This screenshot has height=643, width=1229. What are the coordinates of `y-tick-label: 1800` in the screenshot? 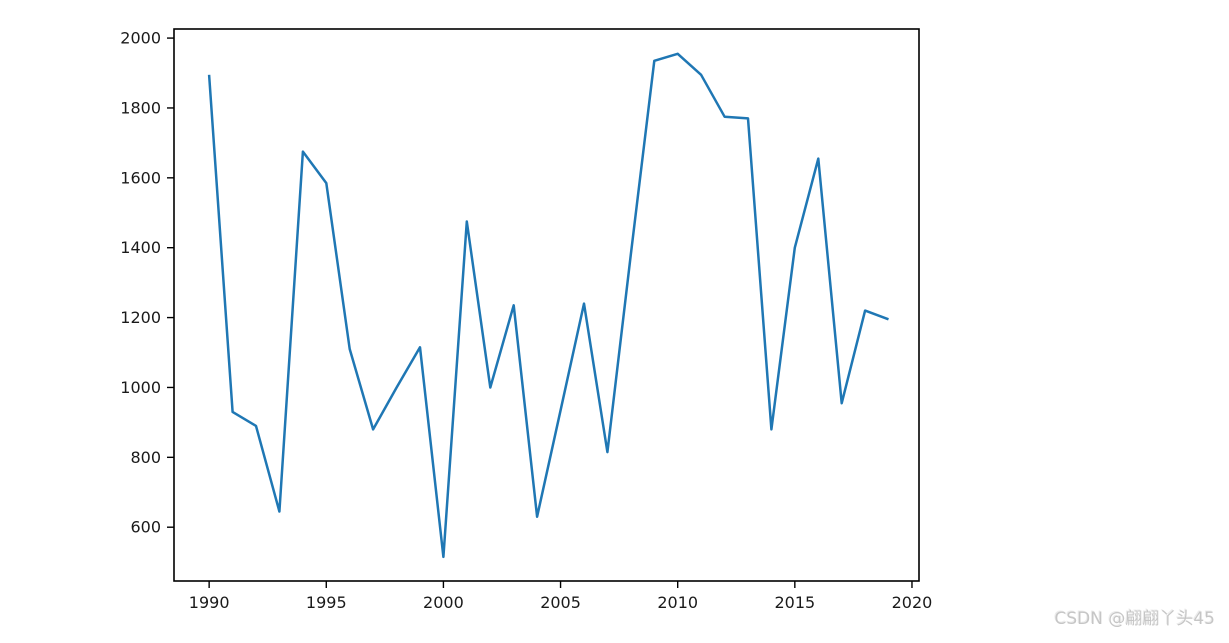 It's located at (140, 107).